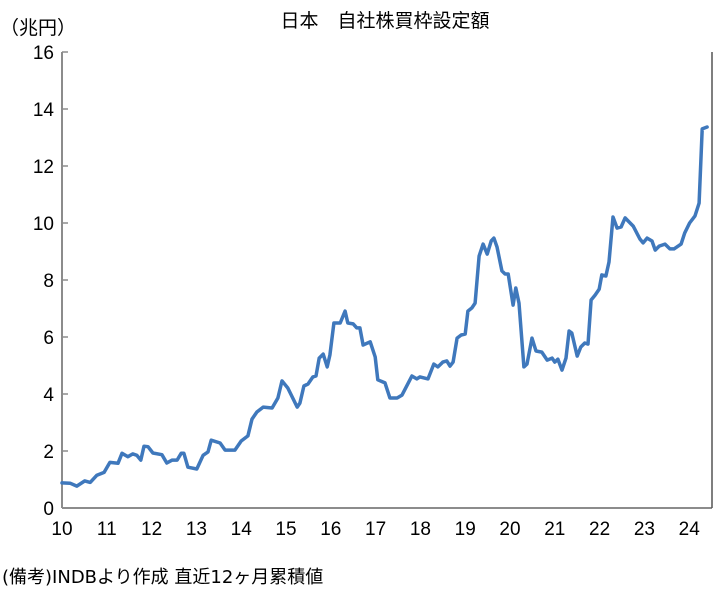  I want to click on y-tick-label: 8, so click(48, 281).